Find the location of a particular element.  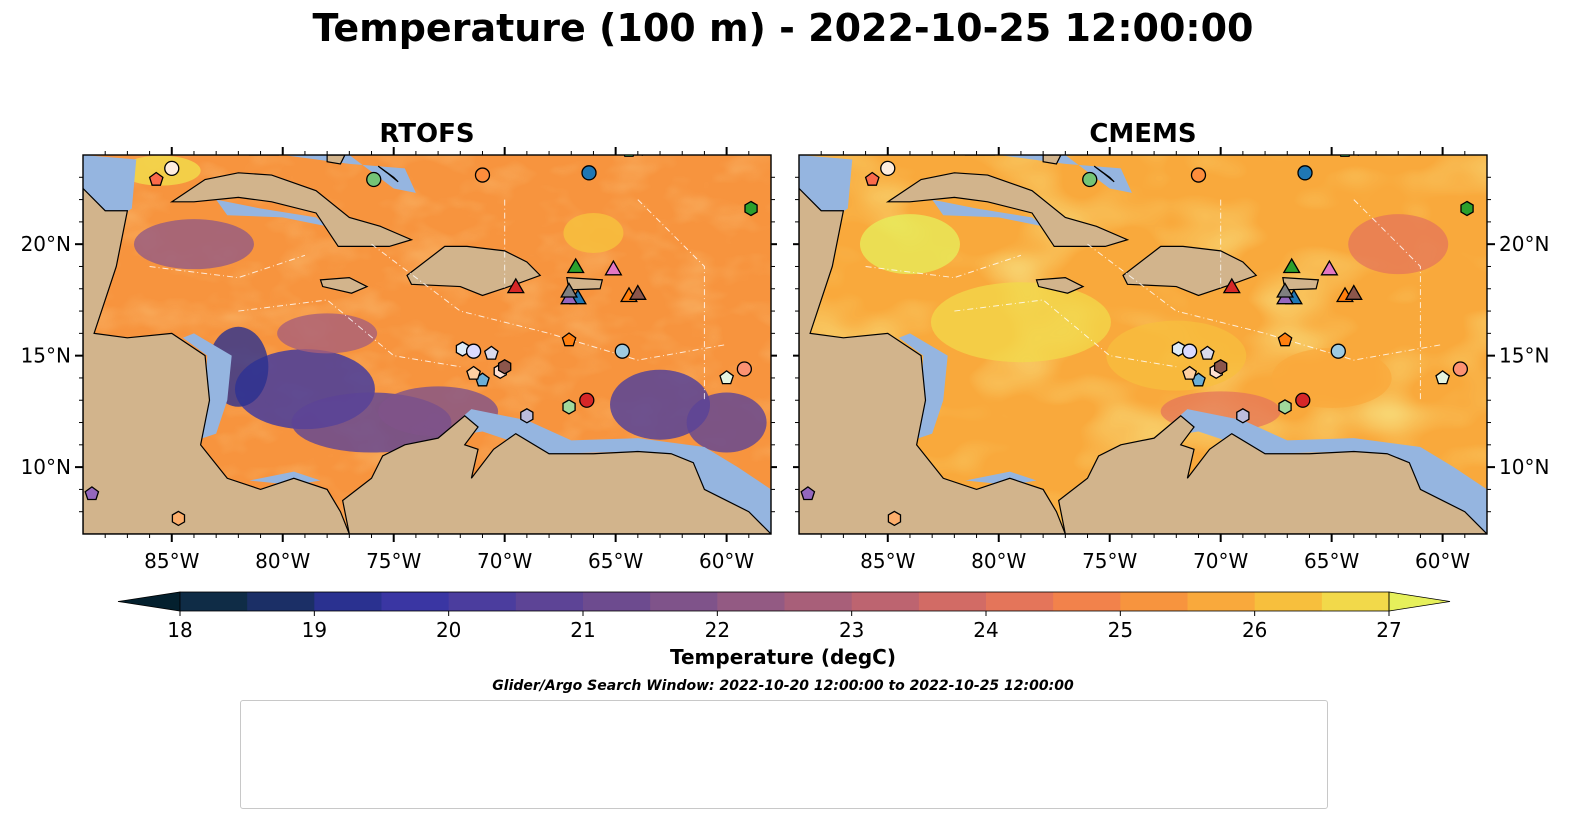

colorbar-tick-label: 20 is located at coordinates (448, 630).